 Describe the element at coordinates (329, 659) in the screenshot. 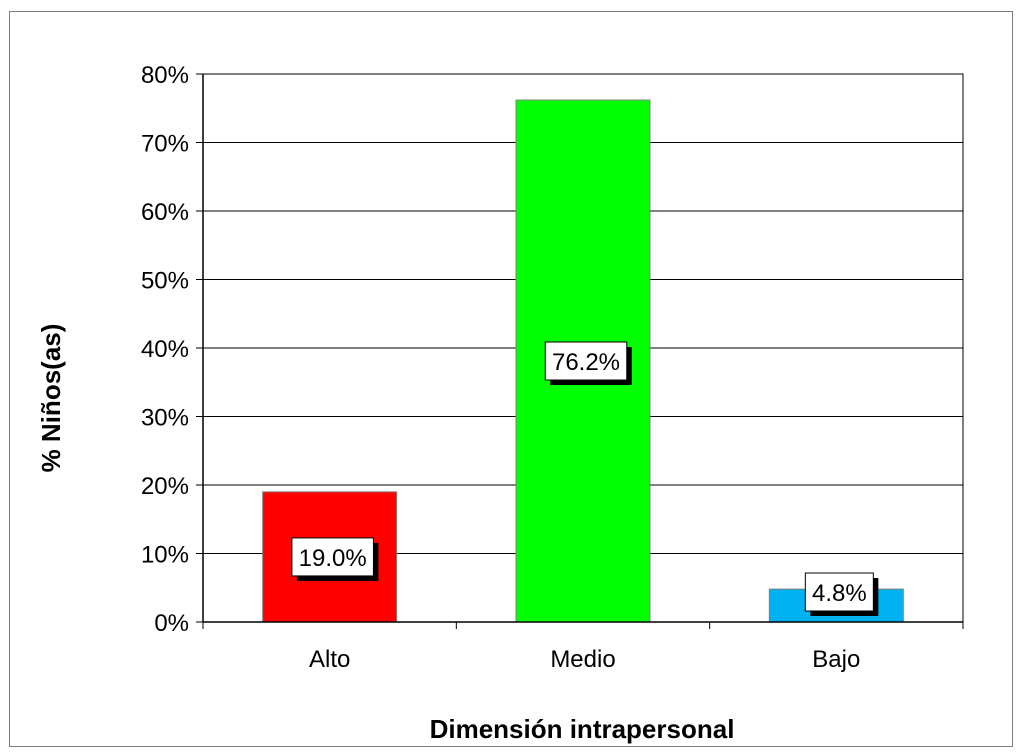

I see `x-tick-label-alto: Alto` at that location.